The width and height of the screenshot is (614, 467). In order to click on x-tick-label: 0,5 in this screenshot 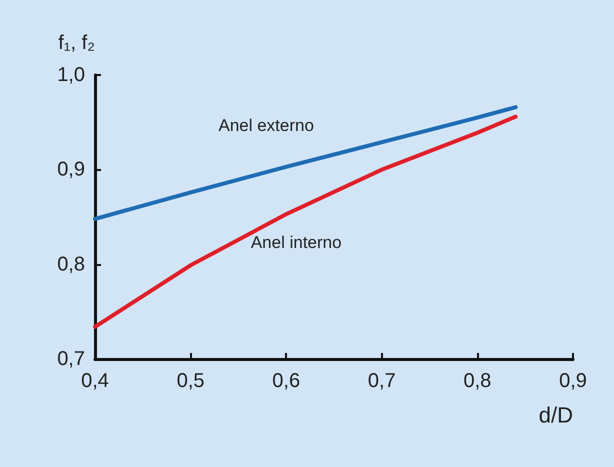, I will do `click(190, 381)`.